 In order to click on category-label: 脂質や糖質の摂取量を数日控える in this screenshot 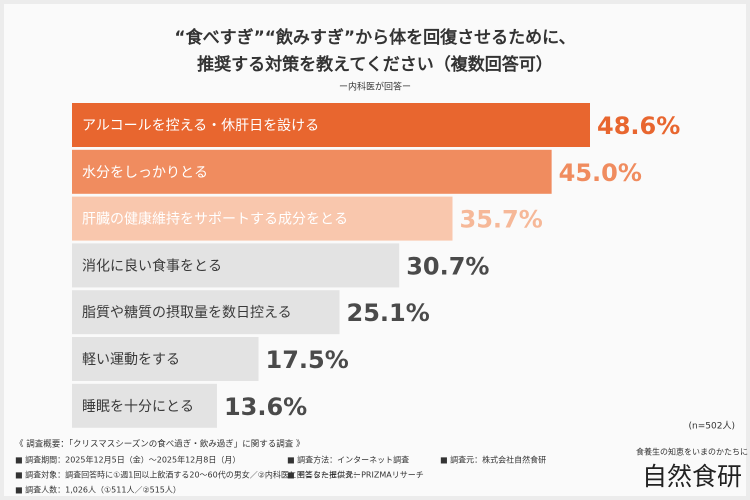, I will do `click(187, 313)`.